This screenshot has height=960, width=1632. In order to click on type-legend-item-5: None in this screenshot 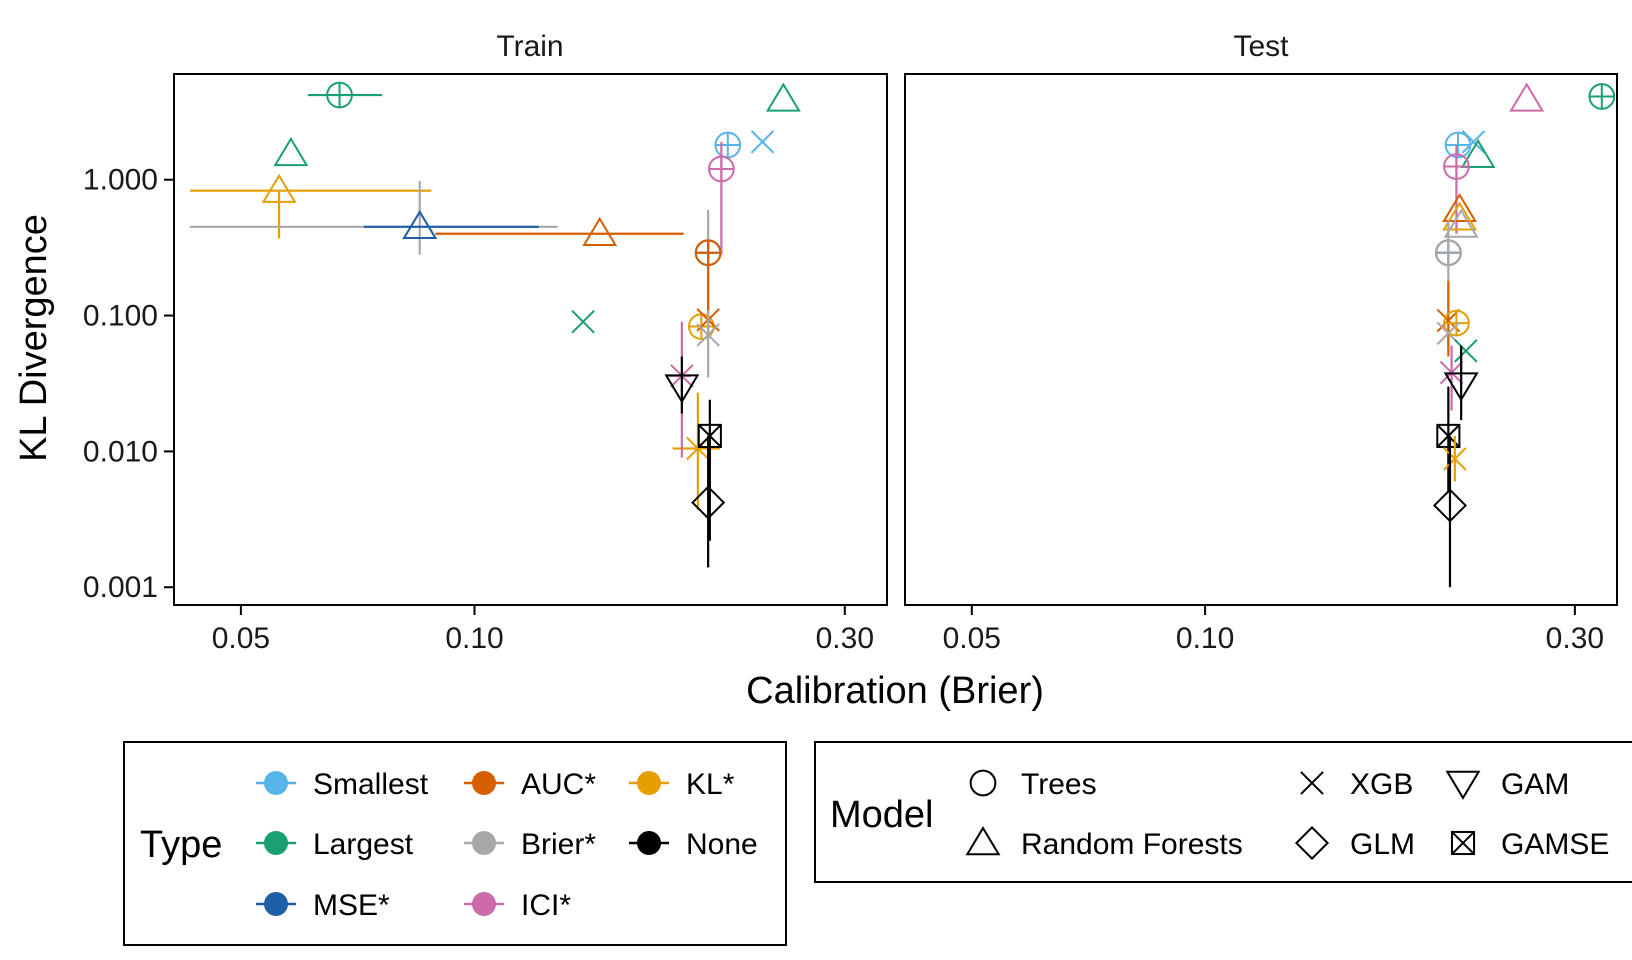, I will do `click(693, 844)`.